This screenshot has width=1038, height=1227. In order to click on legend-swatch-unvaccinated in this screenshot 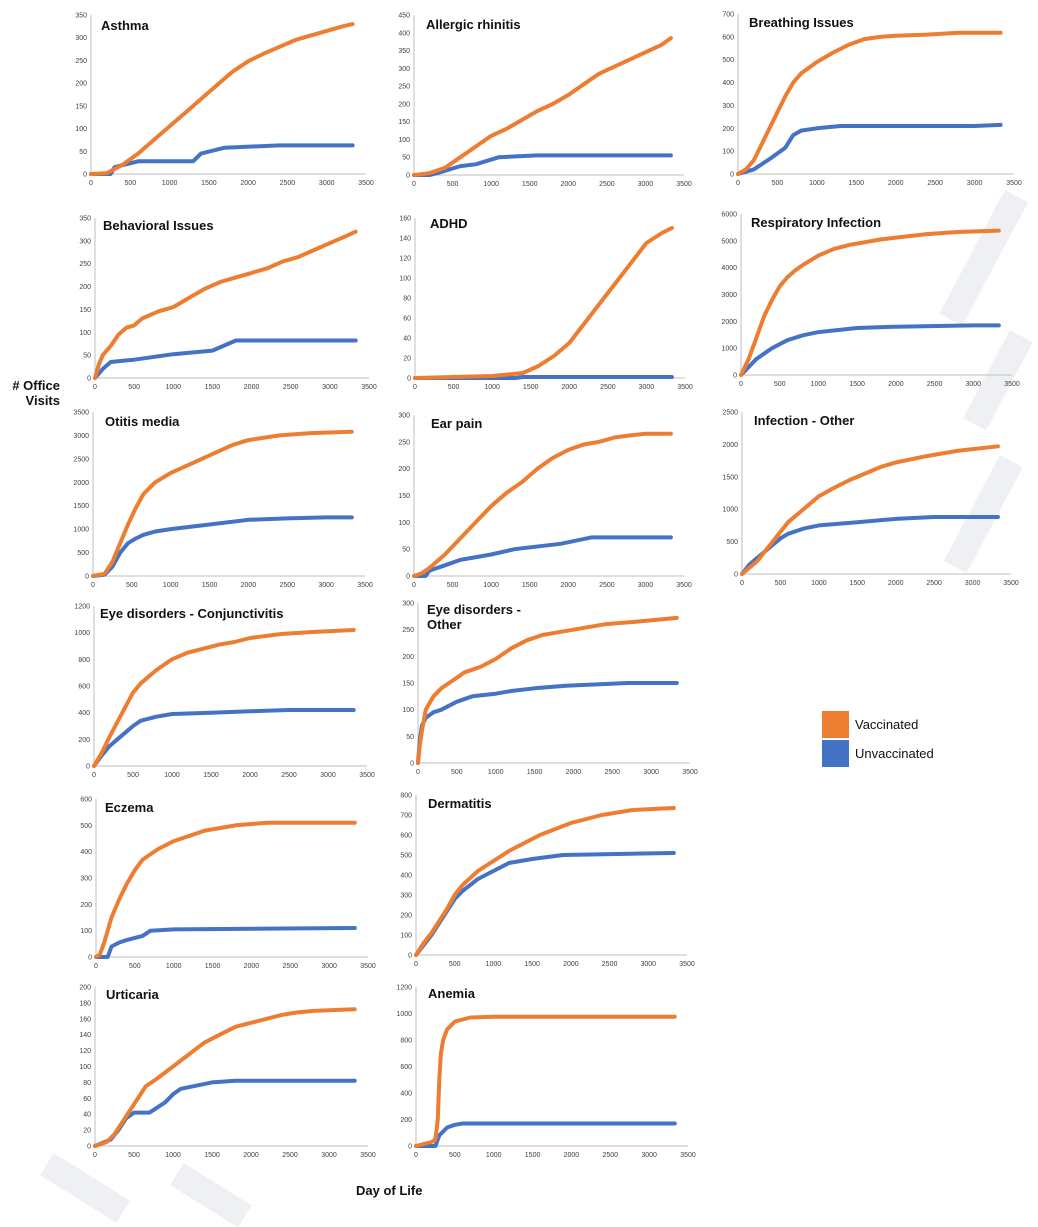, I will do `click(835, 753)`.